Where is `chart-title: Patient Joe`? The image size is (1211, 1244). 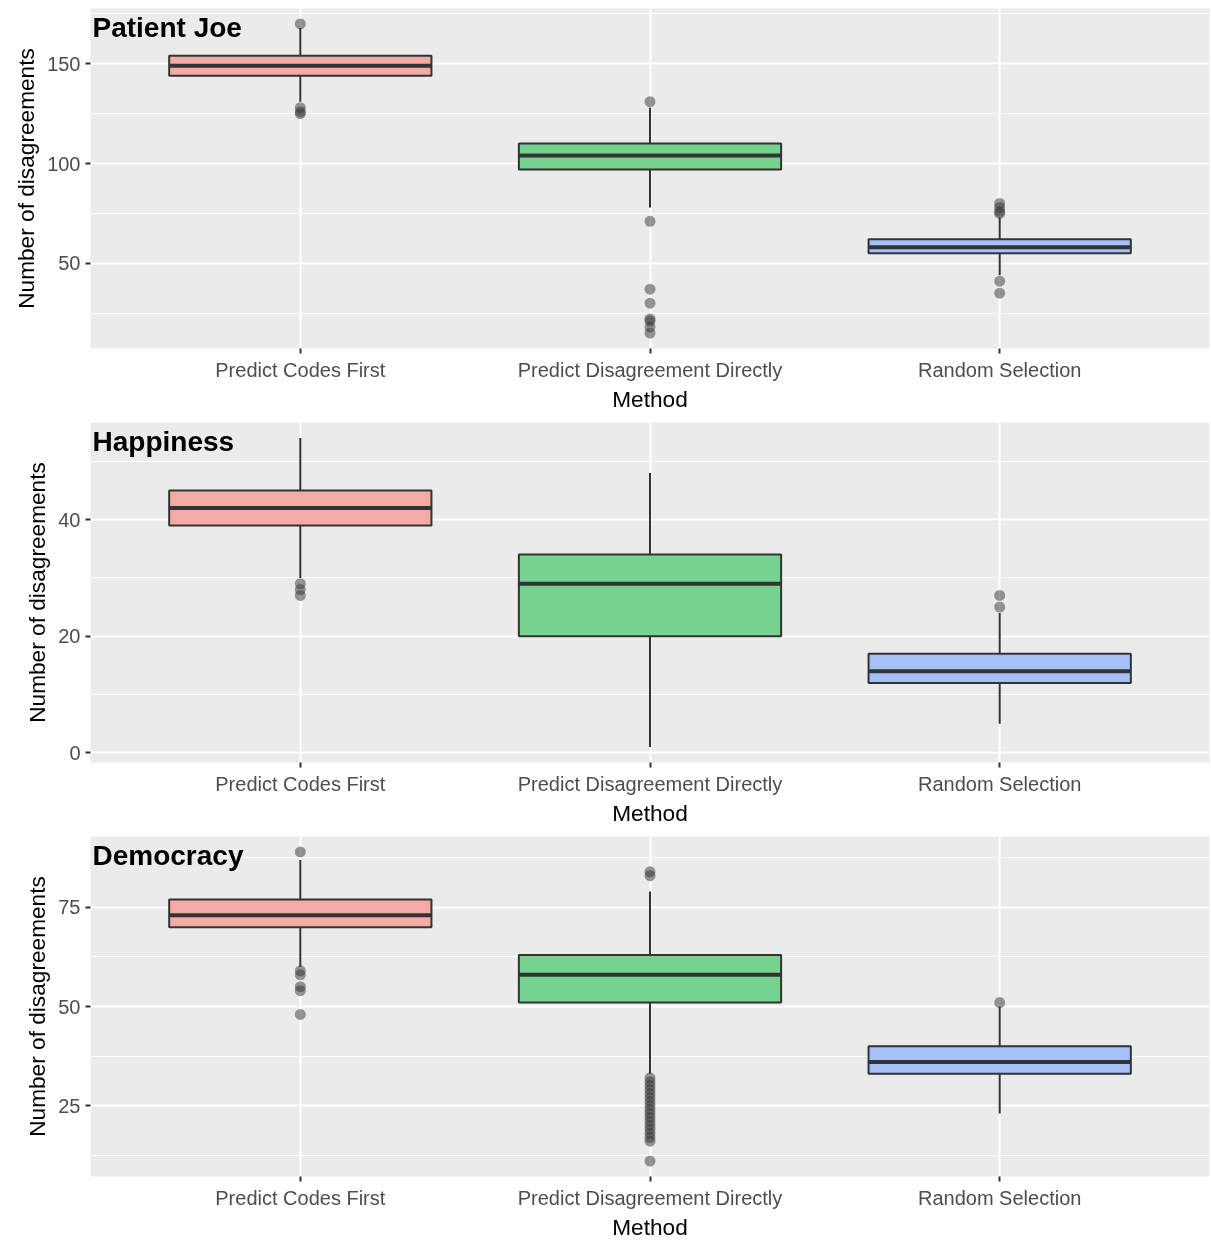 chart-title: Patient Joe is located at coordinates (167, 27).